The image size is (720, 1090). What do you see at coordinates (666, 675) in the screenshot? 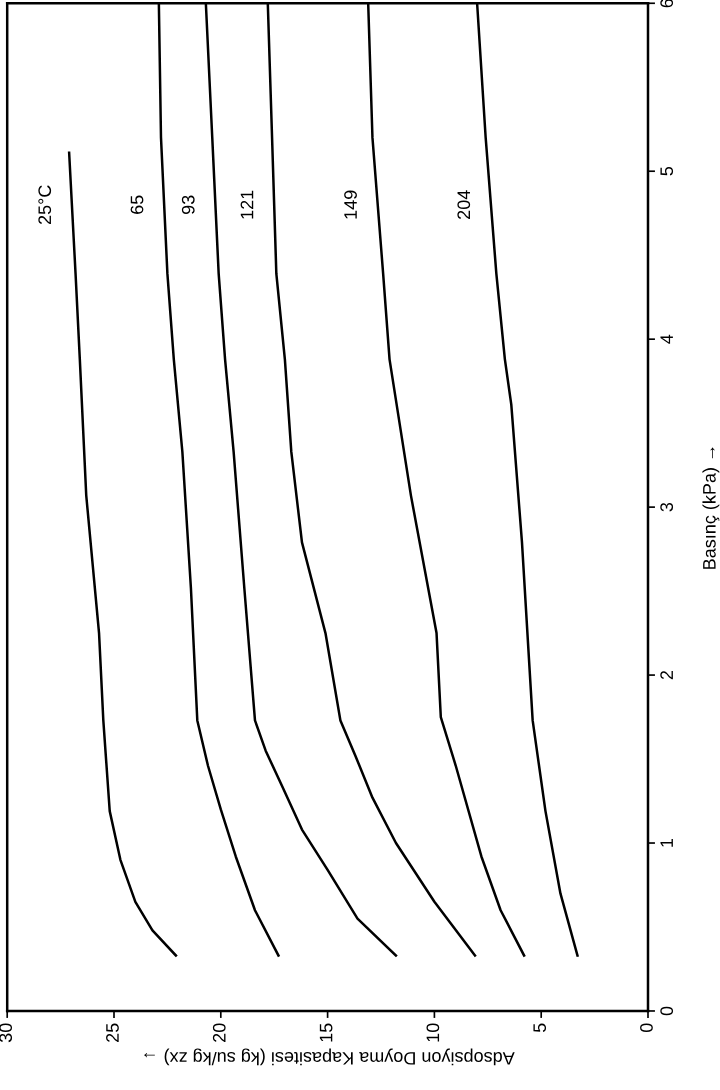
I see `y-tick-label: 2` at bounding box center [666, 675].